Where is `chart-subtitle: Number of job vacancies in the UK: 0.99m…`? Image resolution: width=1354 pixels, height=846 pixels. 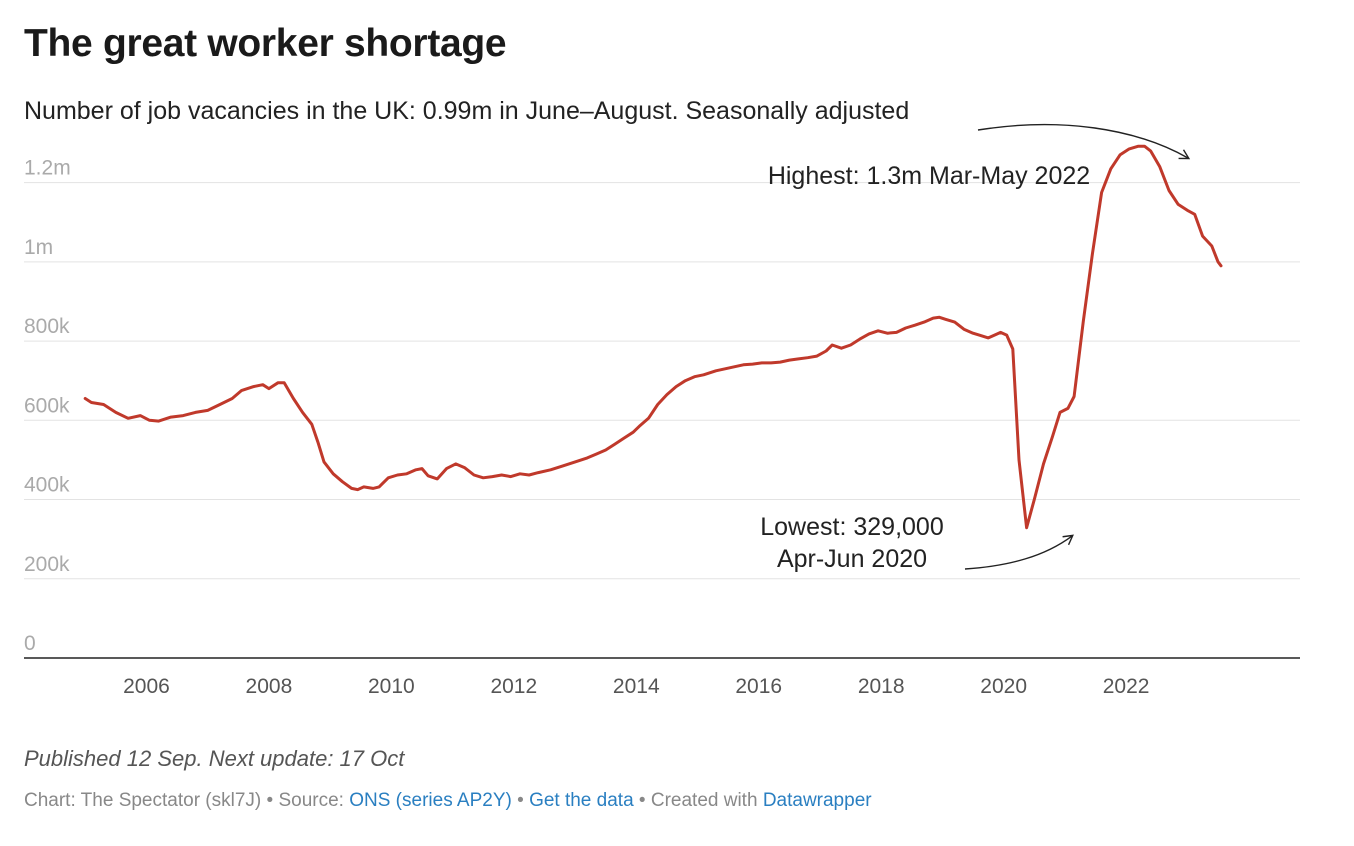 chart-subtitle: Number of job vacancies in the UK: 0.99m… is located at coordinates (467, 111).